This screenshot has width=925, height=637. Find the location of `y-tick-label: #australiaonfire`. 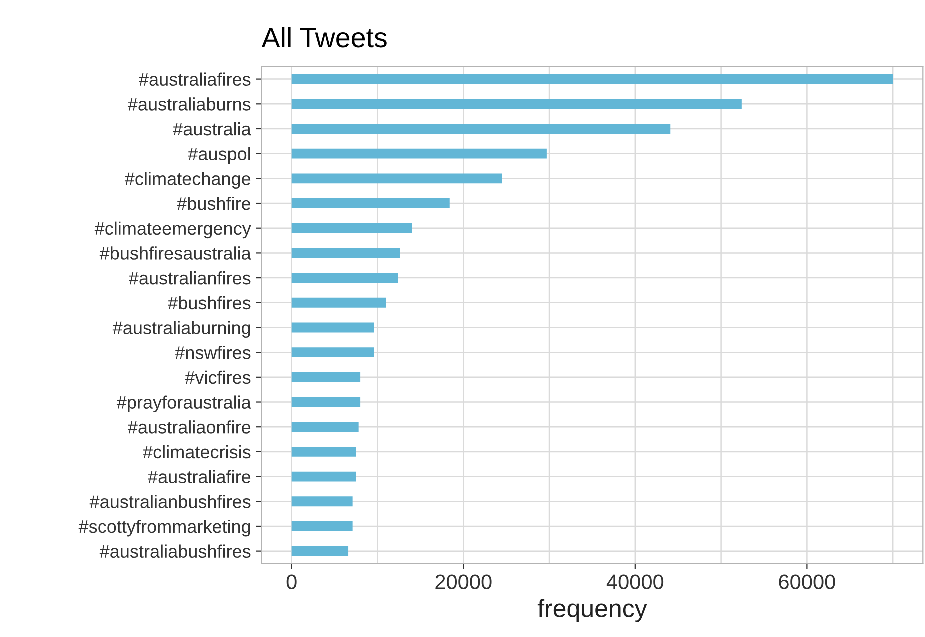

y-tick-label: #australiaonfire is located at coordinates (189, 427).